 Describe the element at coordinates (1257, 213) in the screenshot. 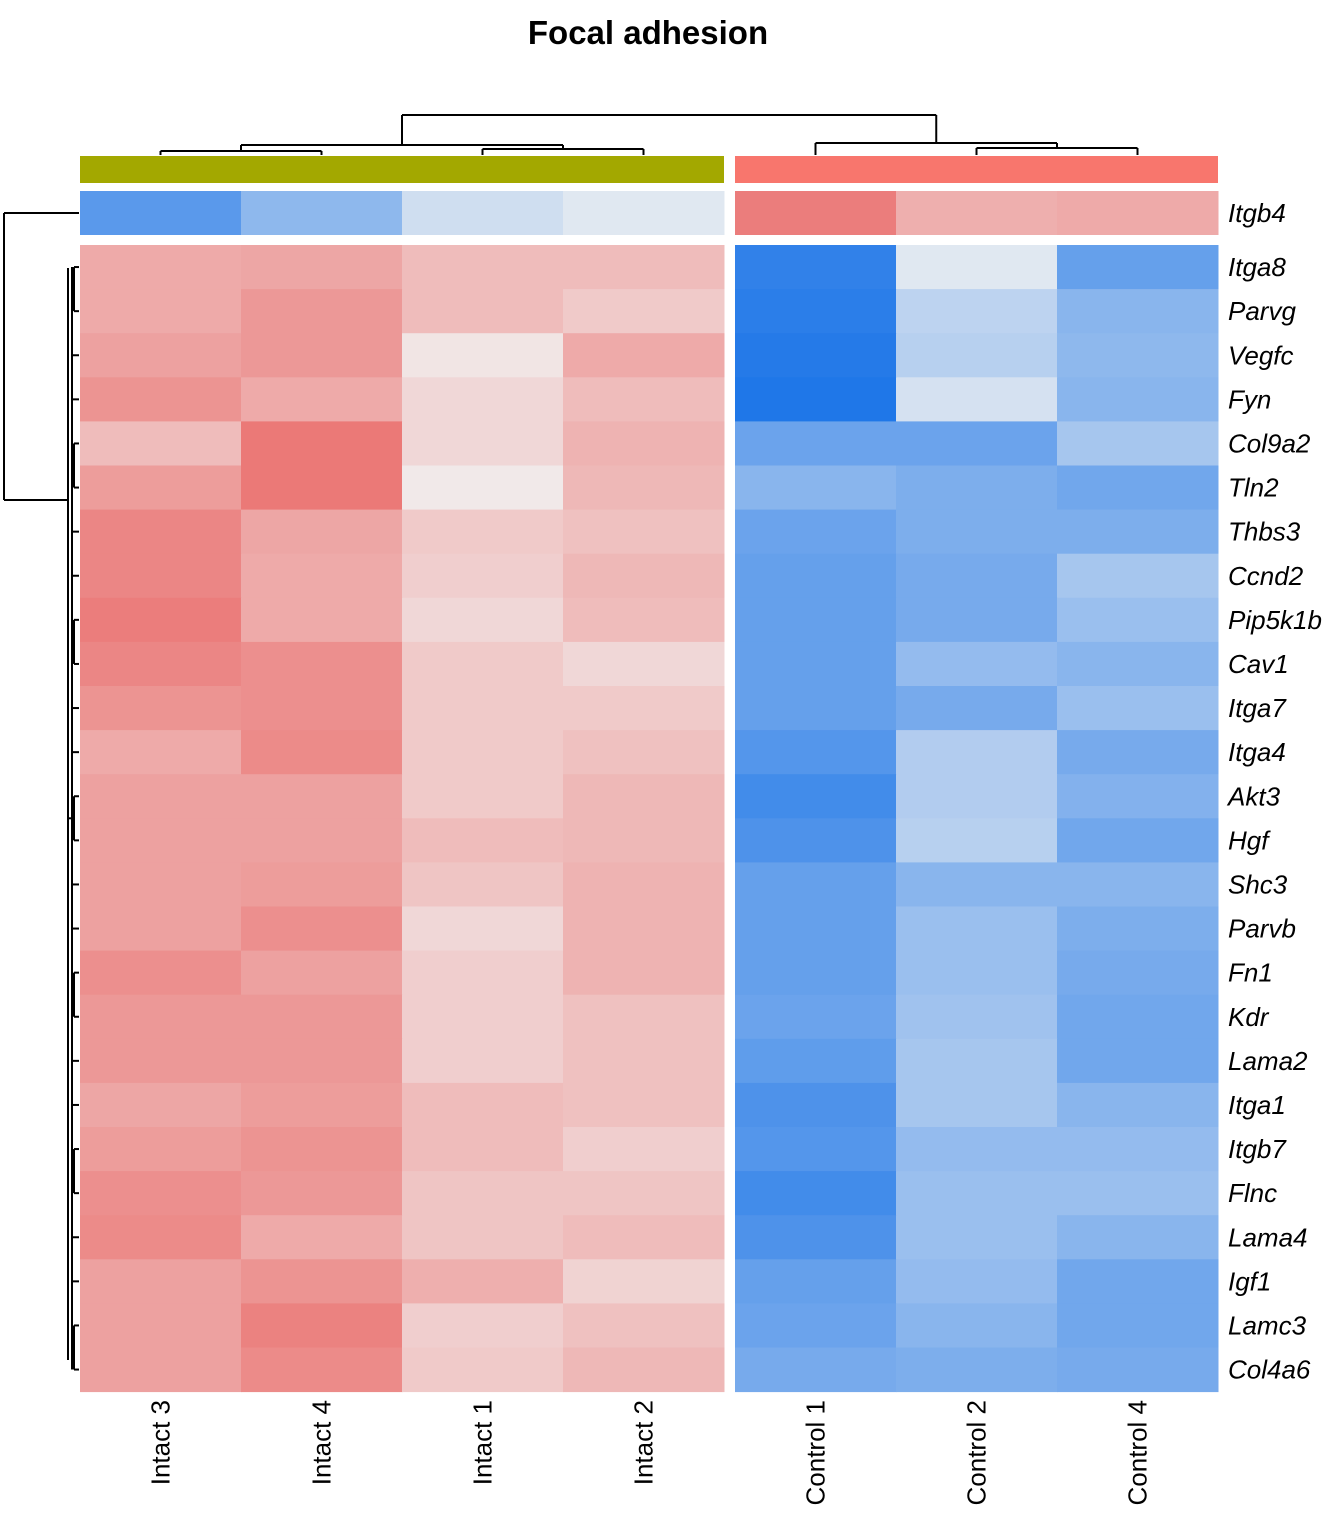

I see `row-label-itgb4: Itgb4` at that location.